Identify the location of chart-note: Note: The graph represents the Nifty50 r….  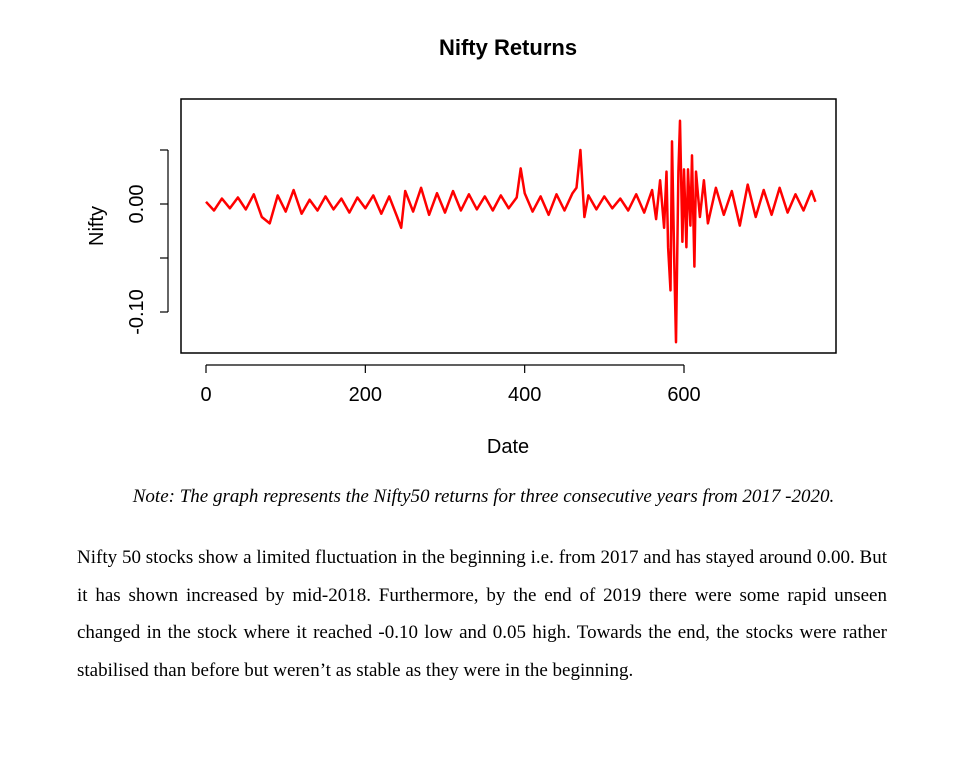
(483, 496).